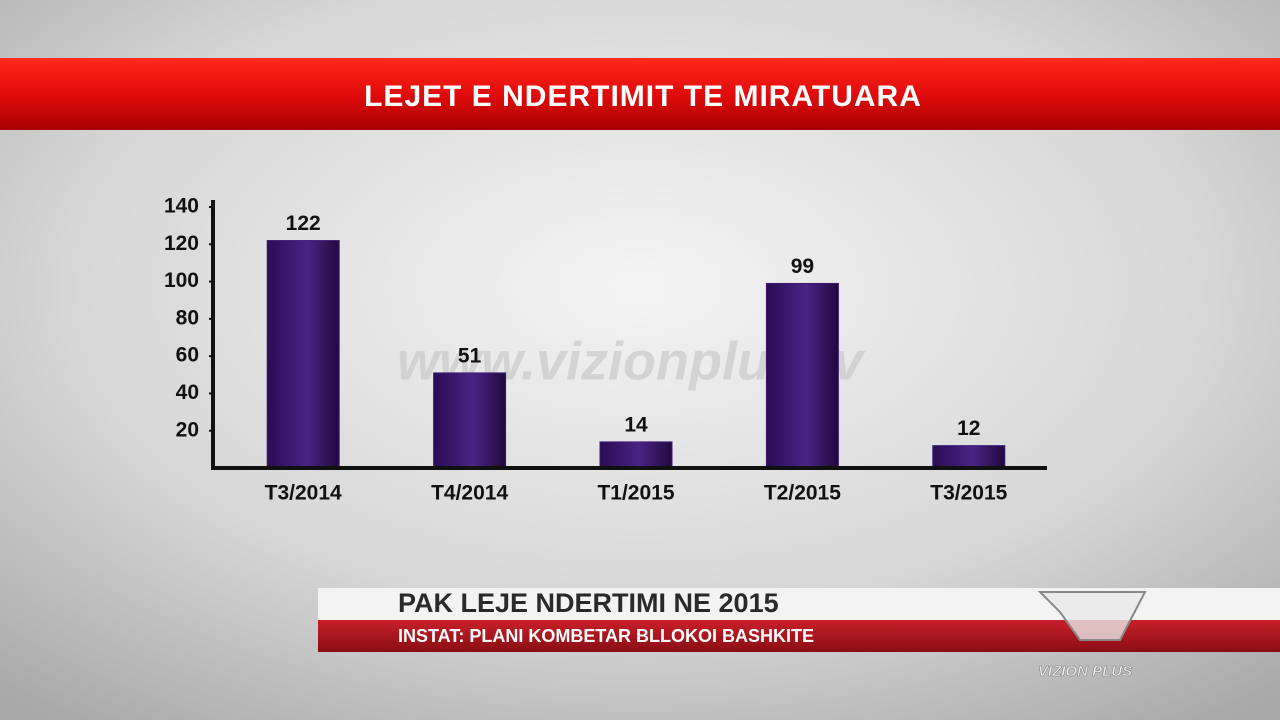 Image resolution: width=1280 pixels, height=720 pixels. Describe the element at coordinates (588, 603) in the screenshot. I see `headline: PAK LEJE NDERTIMI NE 2015` at that location.